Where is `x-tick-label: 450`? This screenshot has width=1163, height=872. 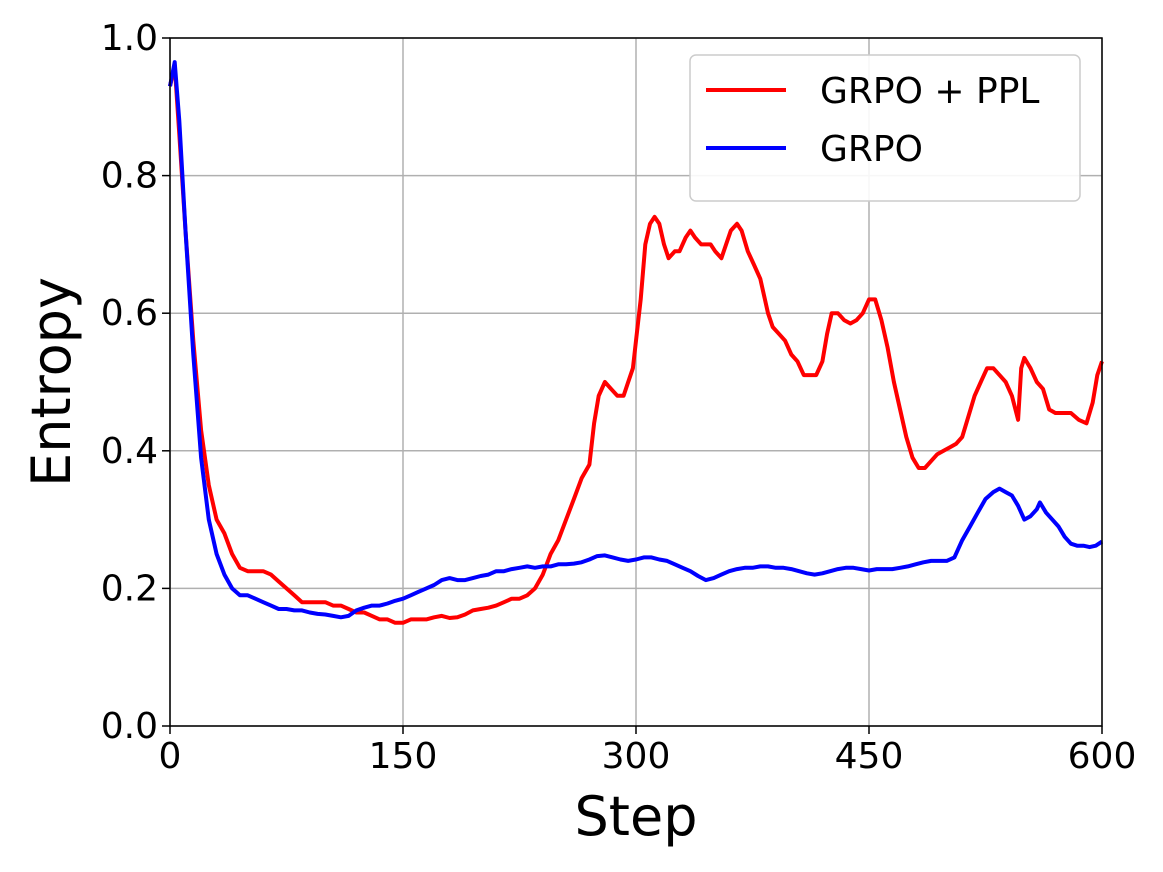
x-tick-label: 450 is located at coordinates (869, 756).